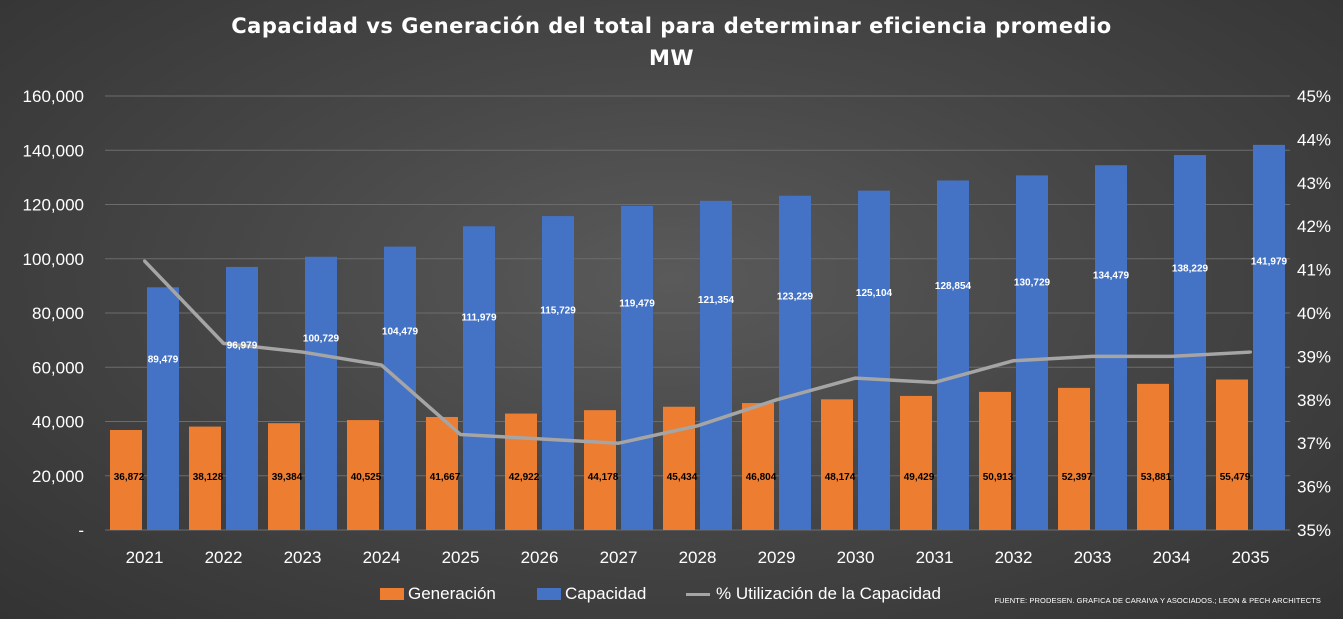 The width and height of the screenshot is (1343, 619). I want to click on chart-subtitle: MW, so click(671, 58).